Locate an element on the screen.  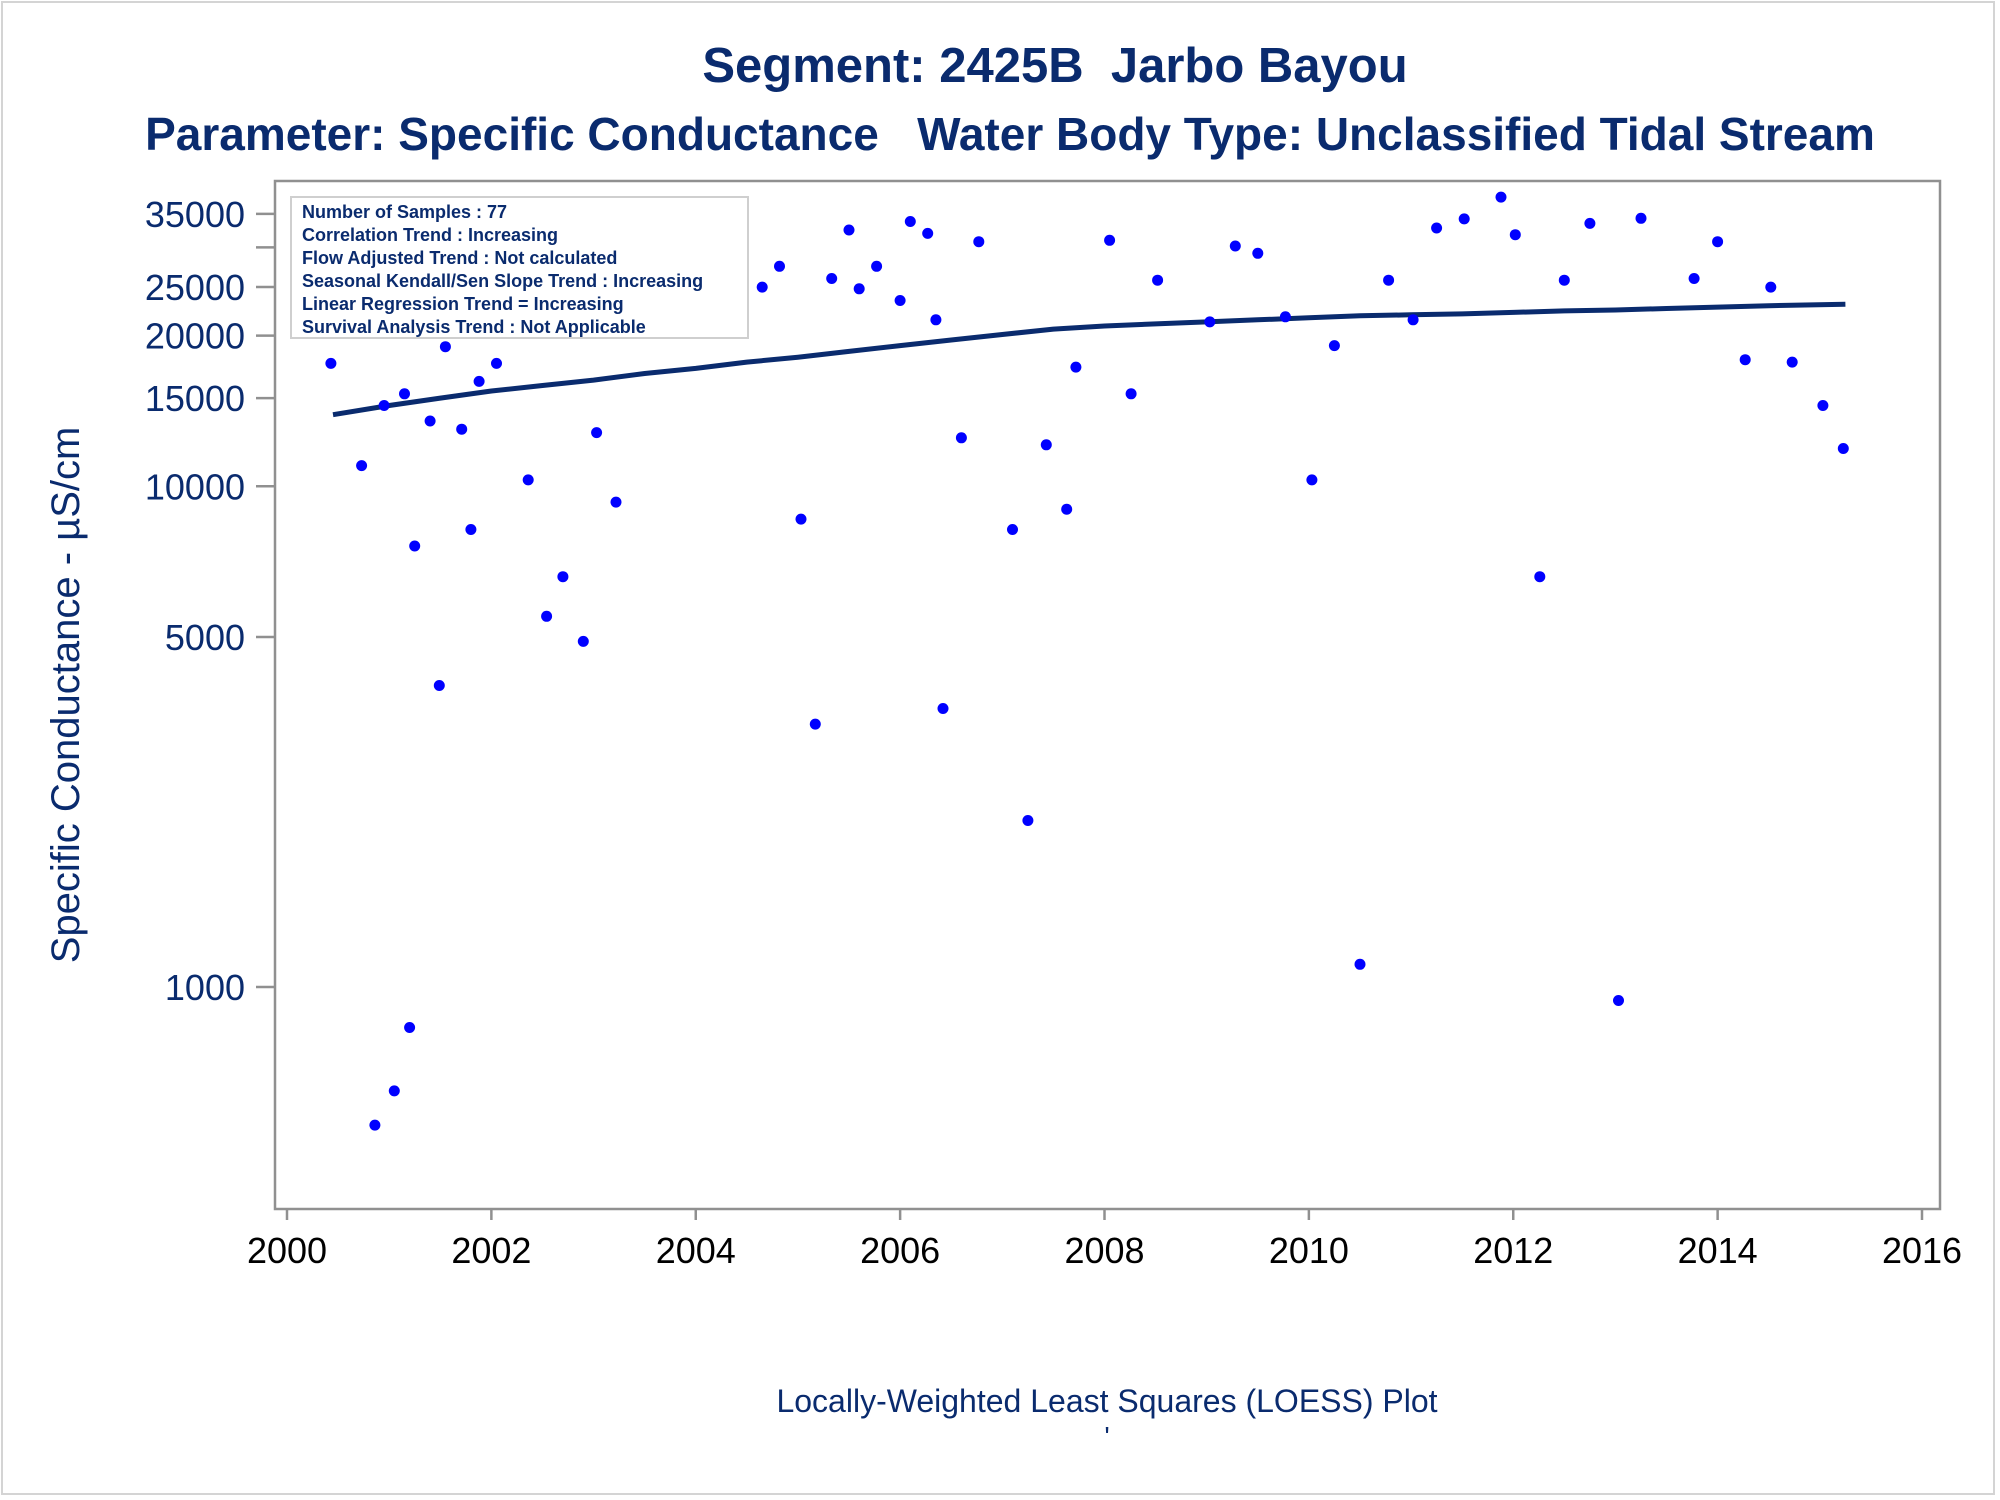
x-tick-label: 2000 is located at coordinates (287, 1250).